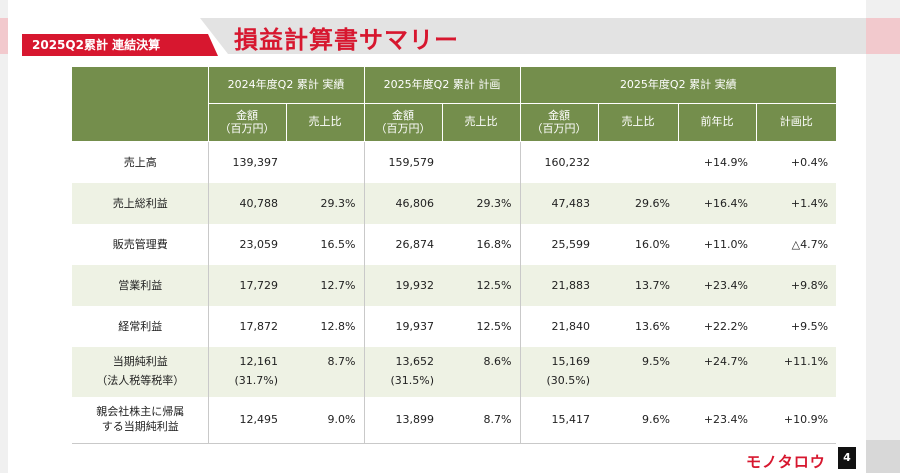  I want to click on cell-ratio-2025-plan, so click(481, 162).